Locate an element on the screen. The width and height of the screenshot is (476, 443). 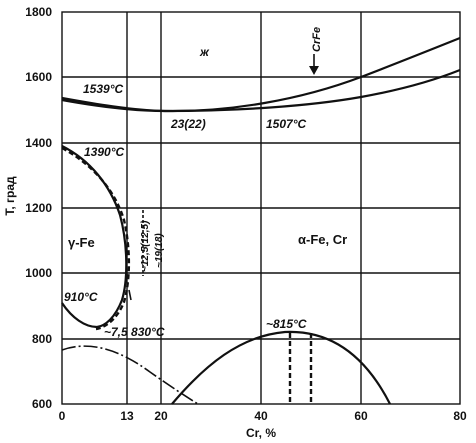
gamma-loop-inner is located at coordinates (96, 238).